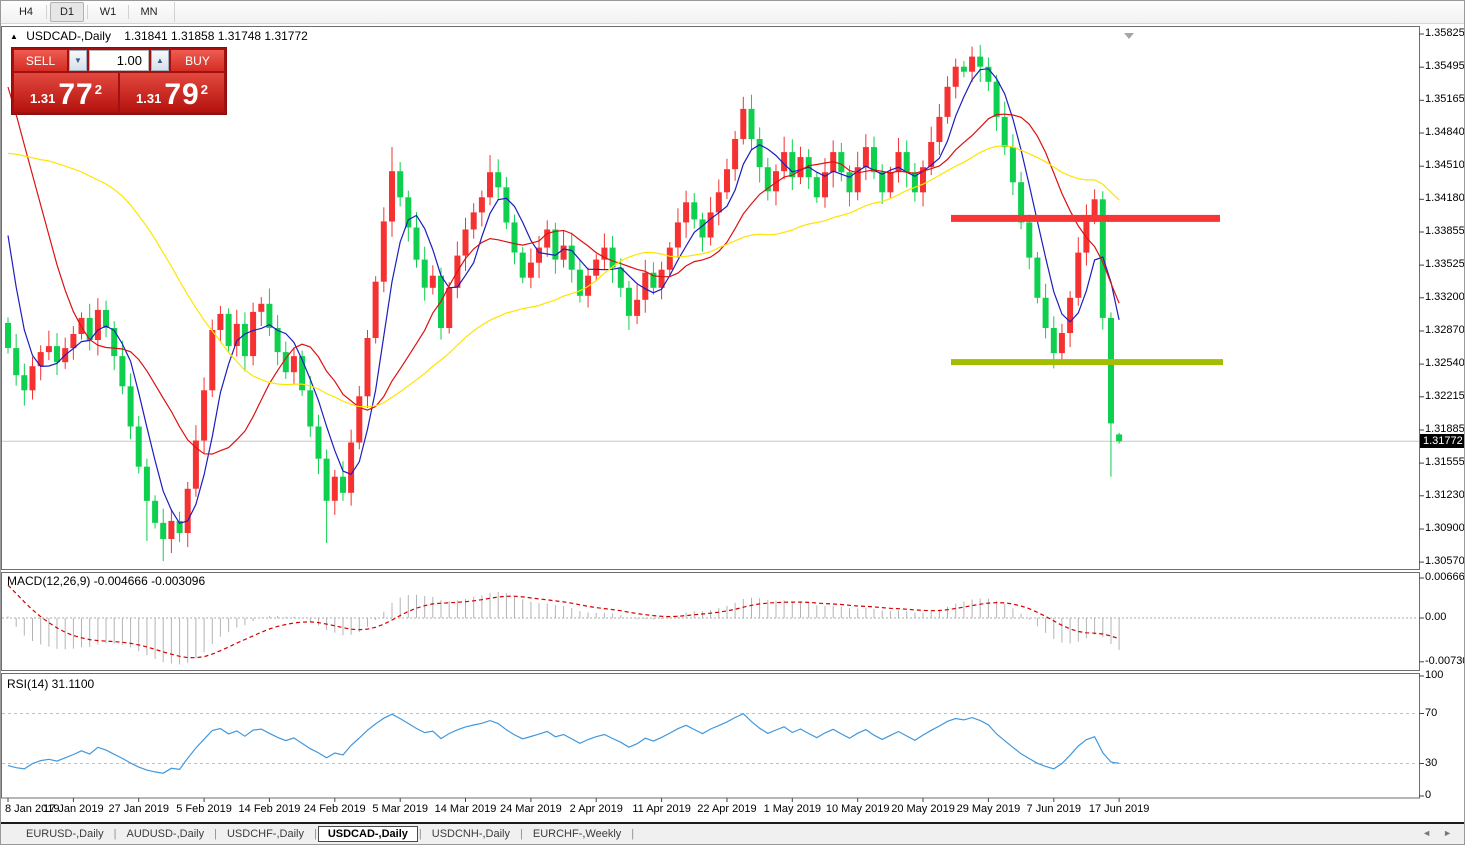  Describe the element at coordinates (43, 98) in the screenshot. I see `sell-price-prefix: 1.31` at that location.